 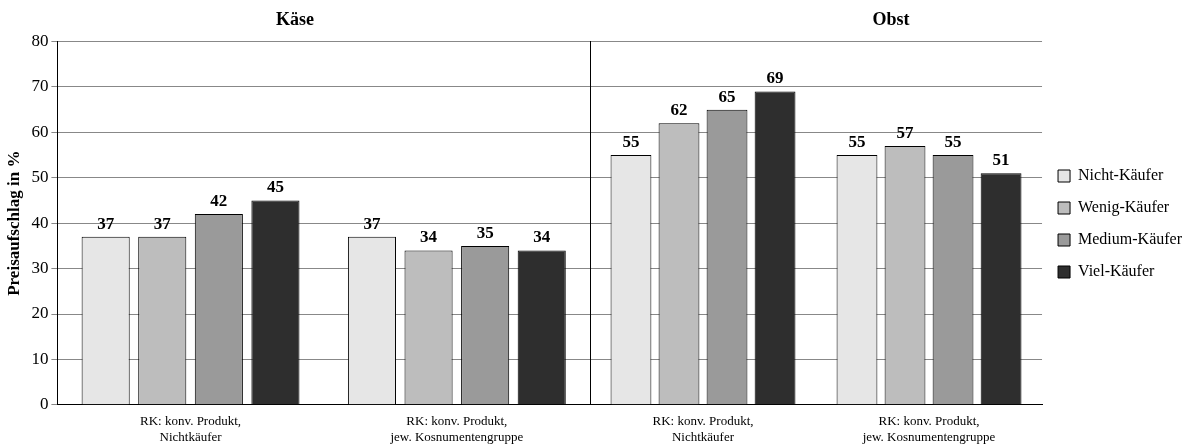 I want to click on legend-label: Medium-Käufer, so click(x=1130, y=239).